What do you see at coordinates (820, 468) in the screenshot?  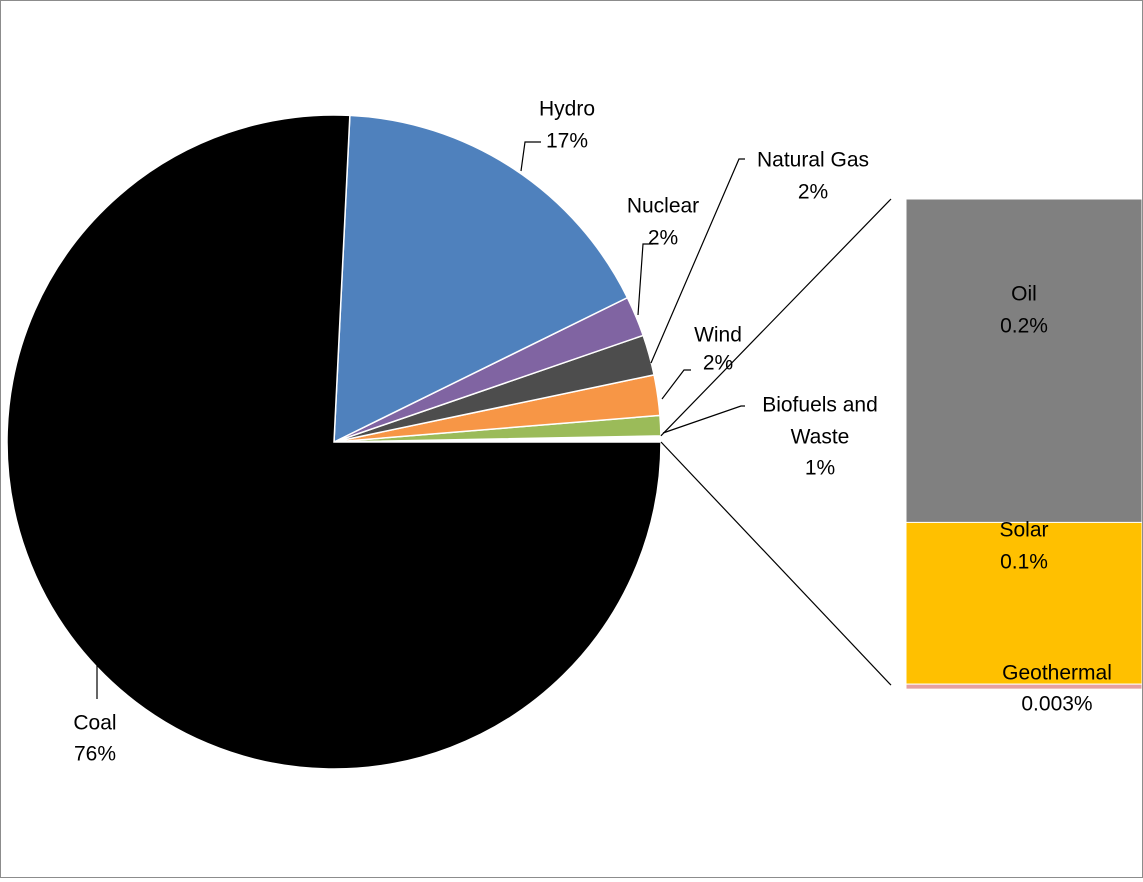 I see `data-label-biofuels-and-waste-value: 1%` at bounding box center [820, 468].